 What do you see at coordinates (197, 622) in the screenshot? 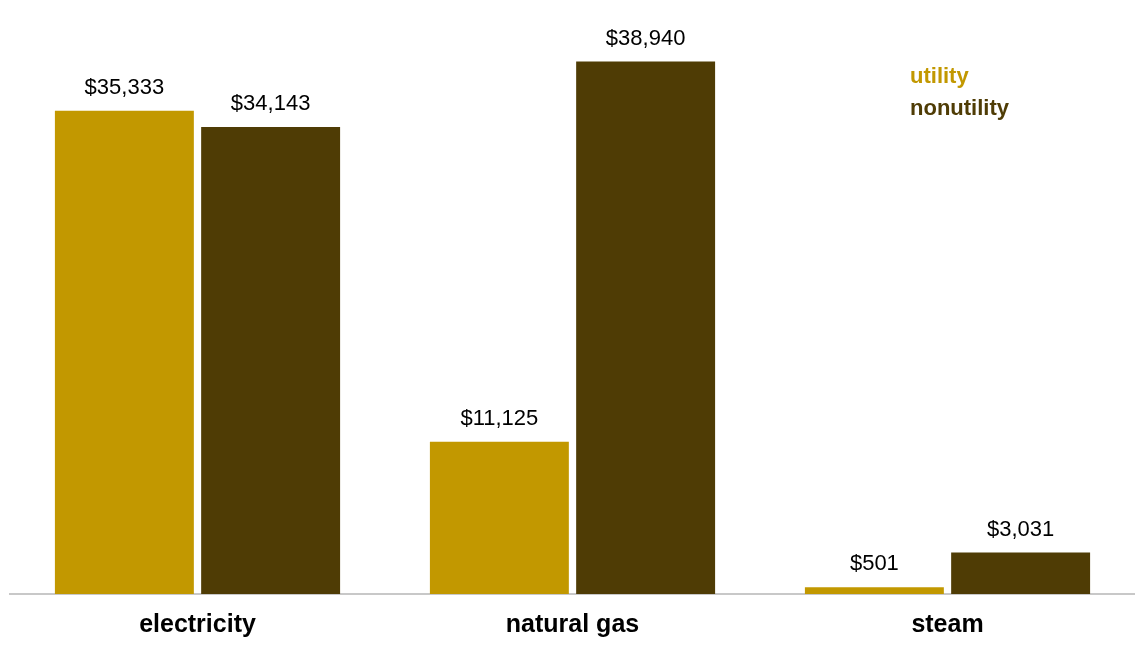
I see `x-tick-label: electricity` at bounding box center [197, 622].